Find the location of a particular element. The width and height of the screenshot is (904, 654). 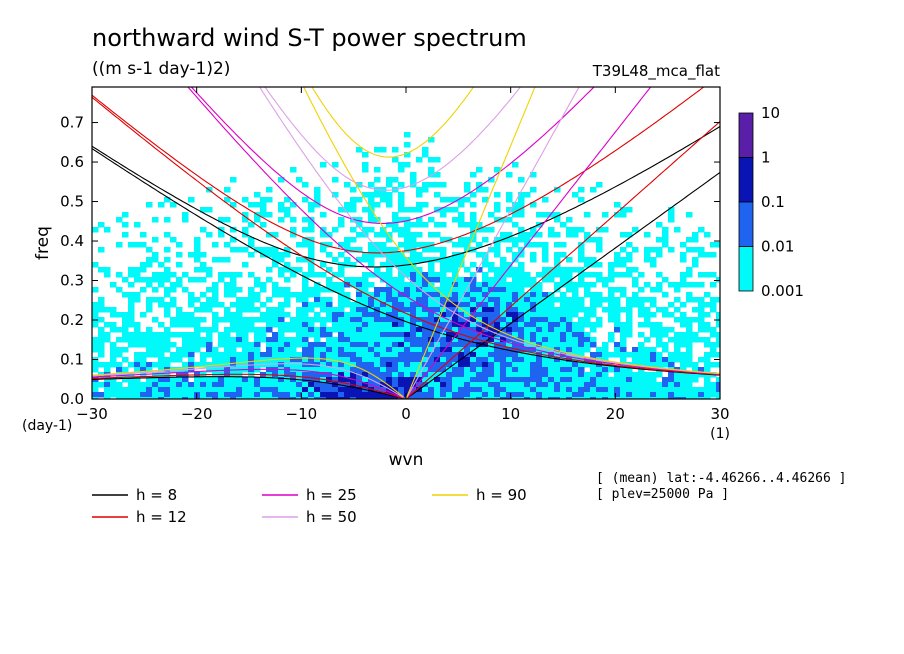

x-tick-label: −30 is located at coordinates (92, 414).